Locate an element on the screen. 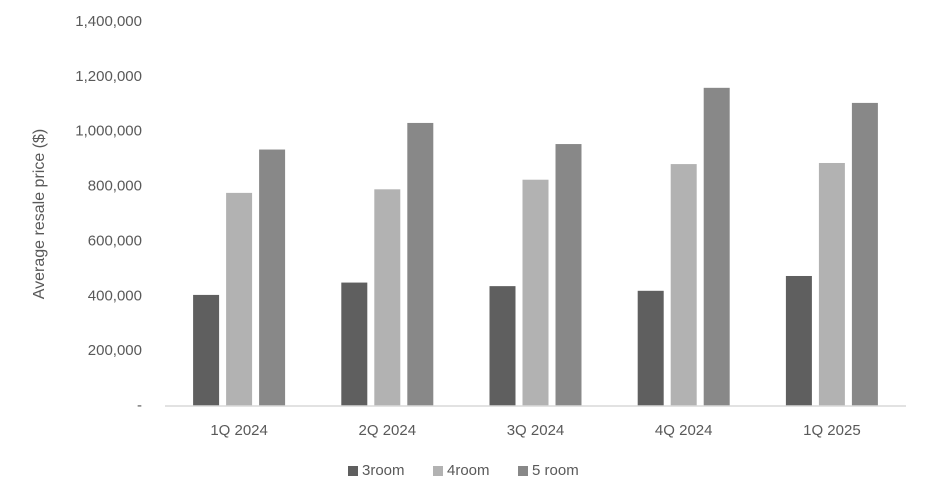 Image resolution: width=930 pixels, height=502 pixels. y-tick-label: 400,000 is located at coordinates (115, 295).